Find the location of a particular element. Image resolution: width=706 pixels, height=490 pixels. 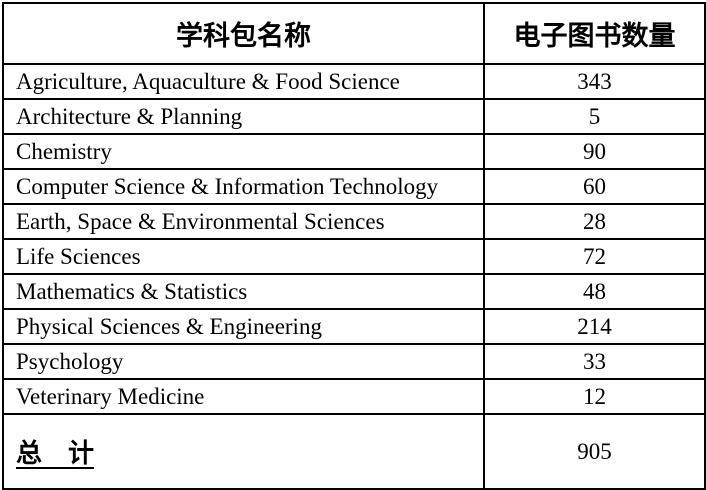

subject-name-cell: Agriculture, Aquaculture & Food Science is located at coordinates (243, 81).